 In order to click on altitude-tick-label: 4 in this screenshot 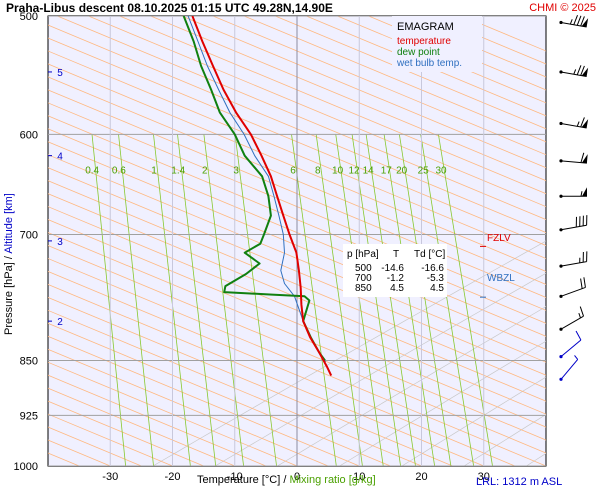, I will do `click(60, 157)`.